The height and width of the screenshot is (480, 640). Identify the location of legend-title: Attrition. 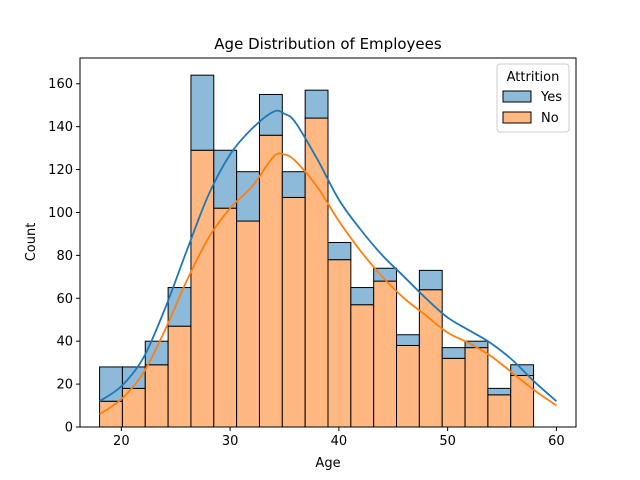
(533, 77).